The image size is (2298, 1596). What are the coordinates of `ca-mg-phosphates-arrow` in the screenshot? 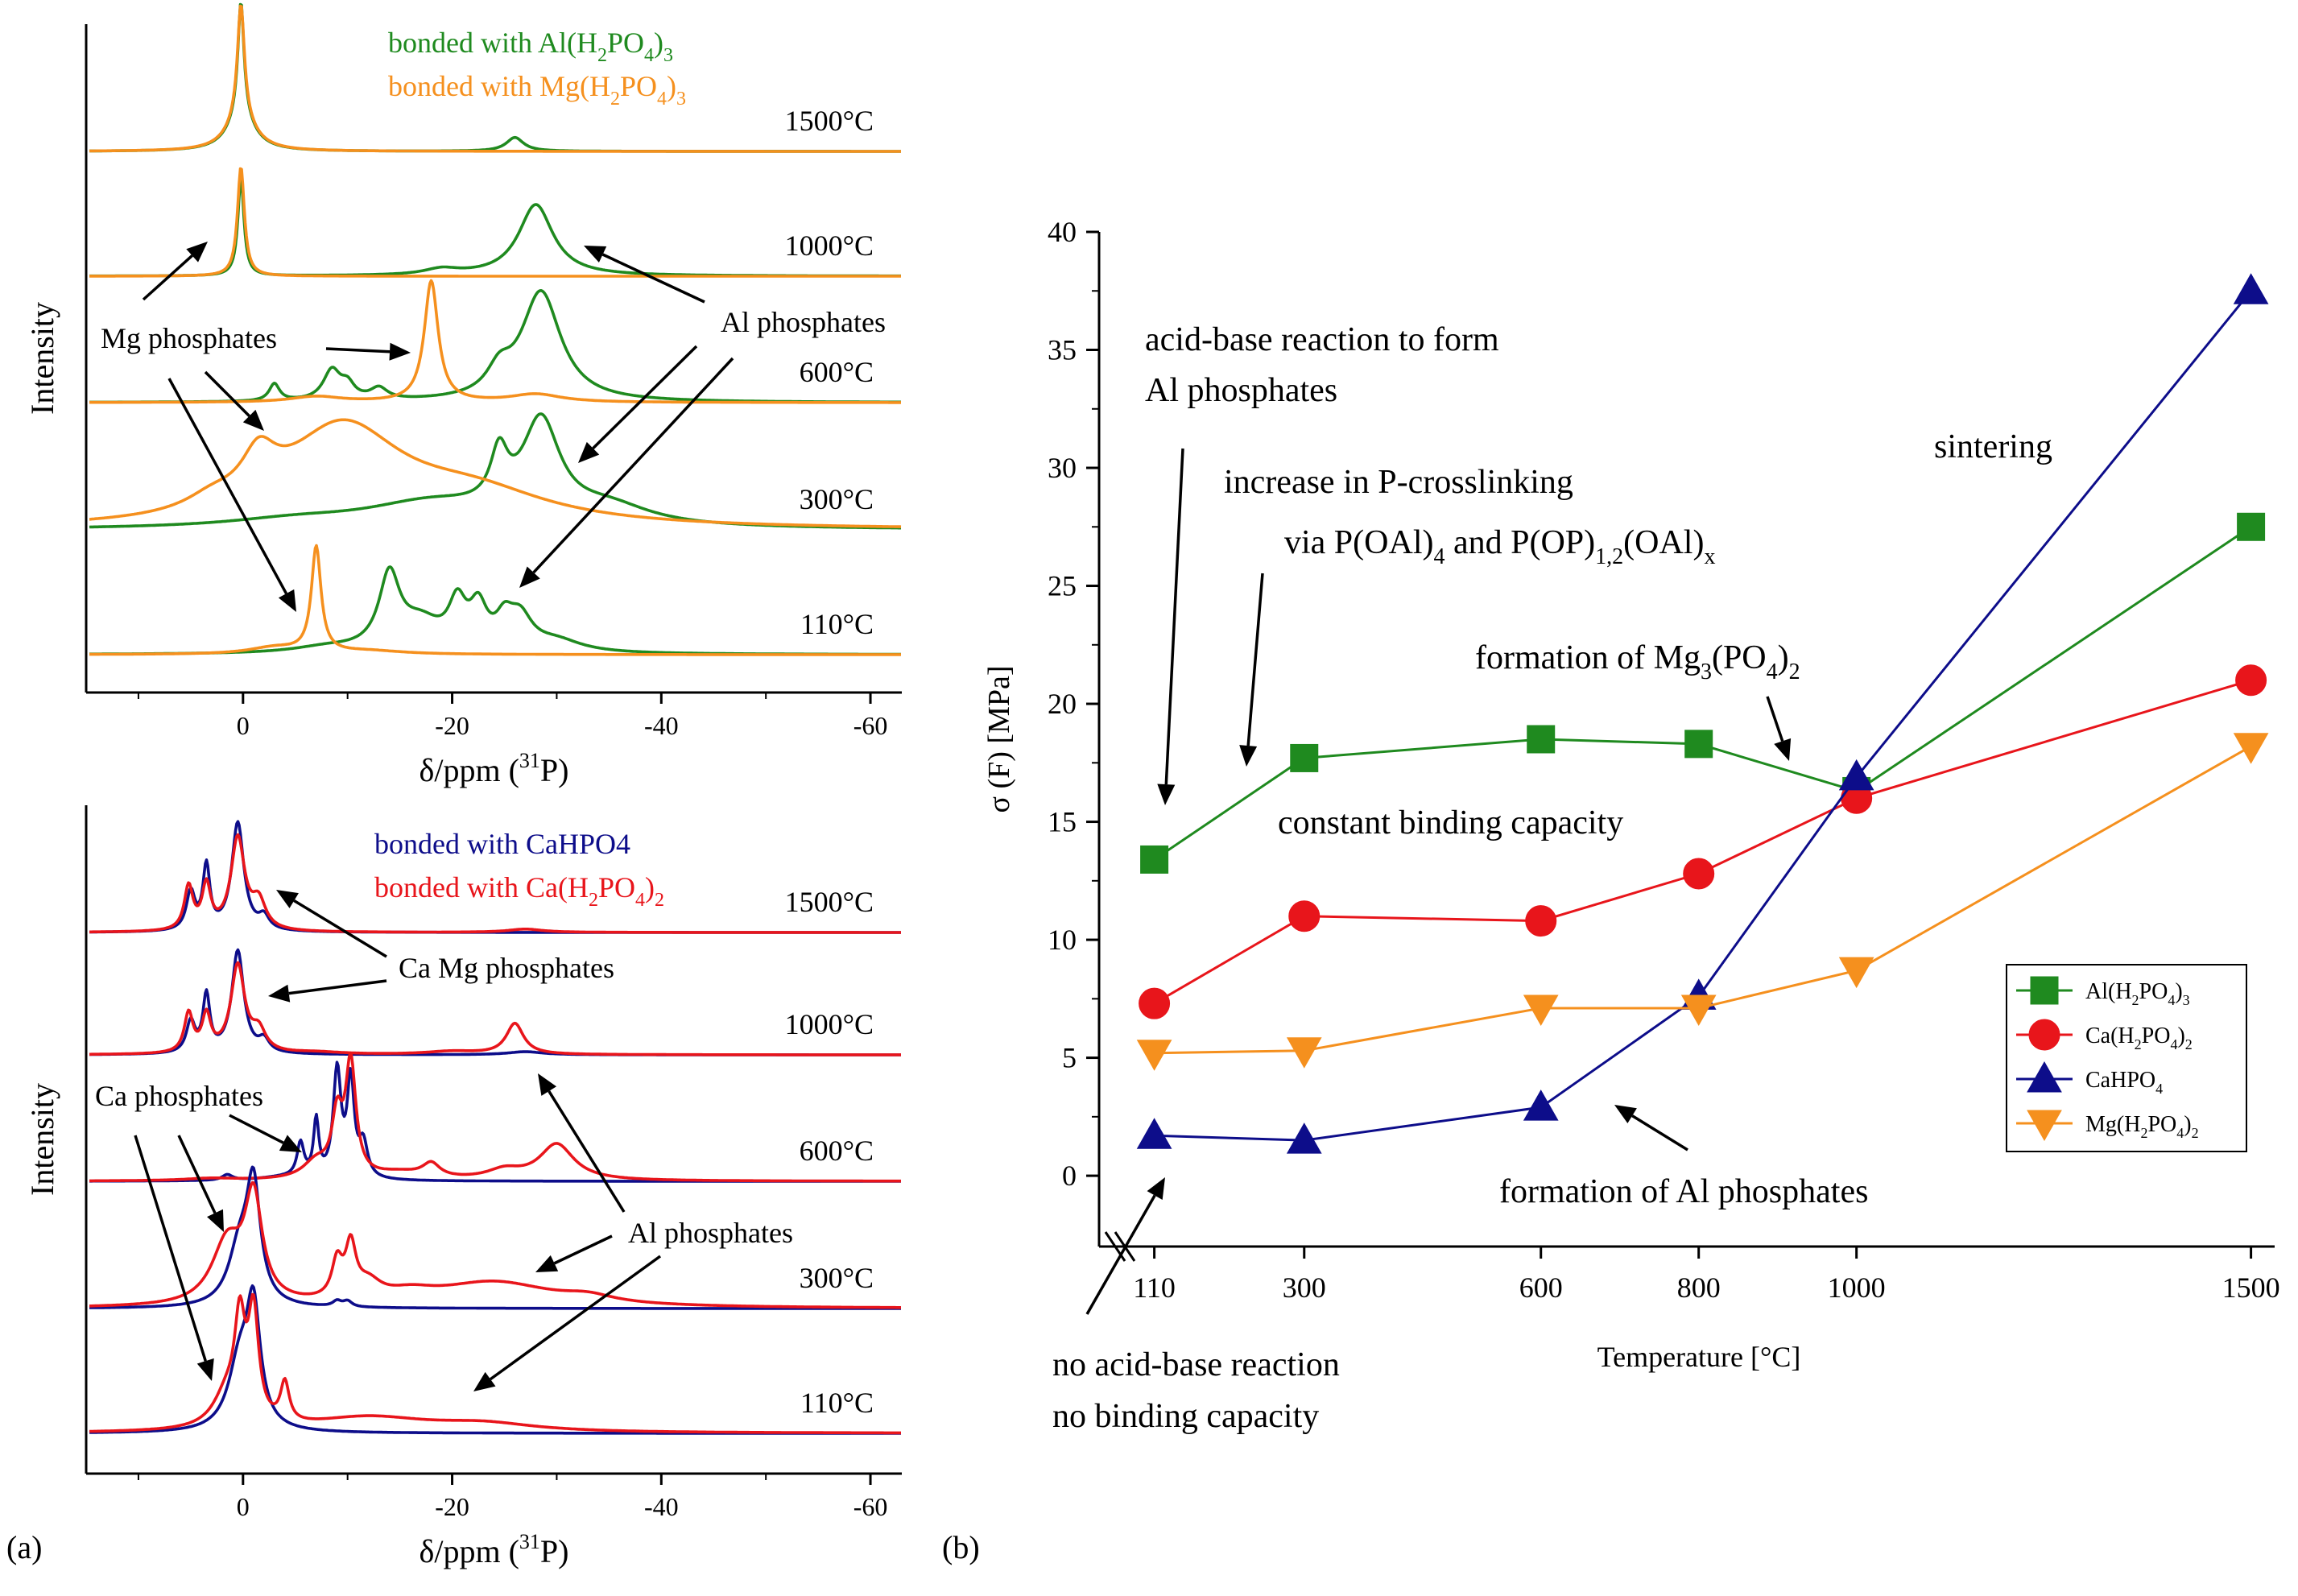 It's located at (331, 924).